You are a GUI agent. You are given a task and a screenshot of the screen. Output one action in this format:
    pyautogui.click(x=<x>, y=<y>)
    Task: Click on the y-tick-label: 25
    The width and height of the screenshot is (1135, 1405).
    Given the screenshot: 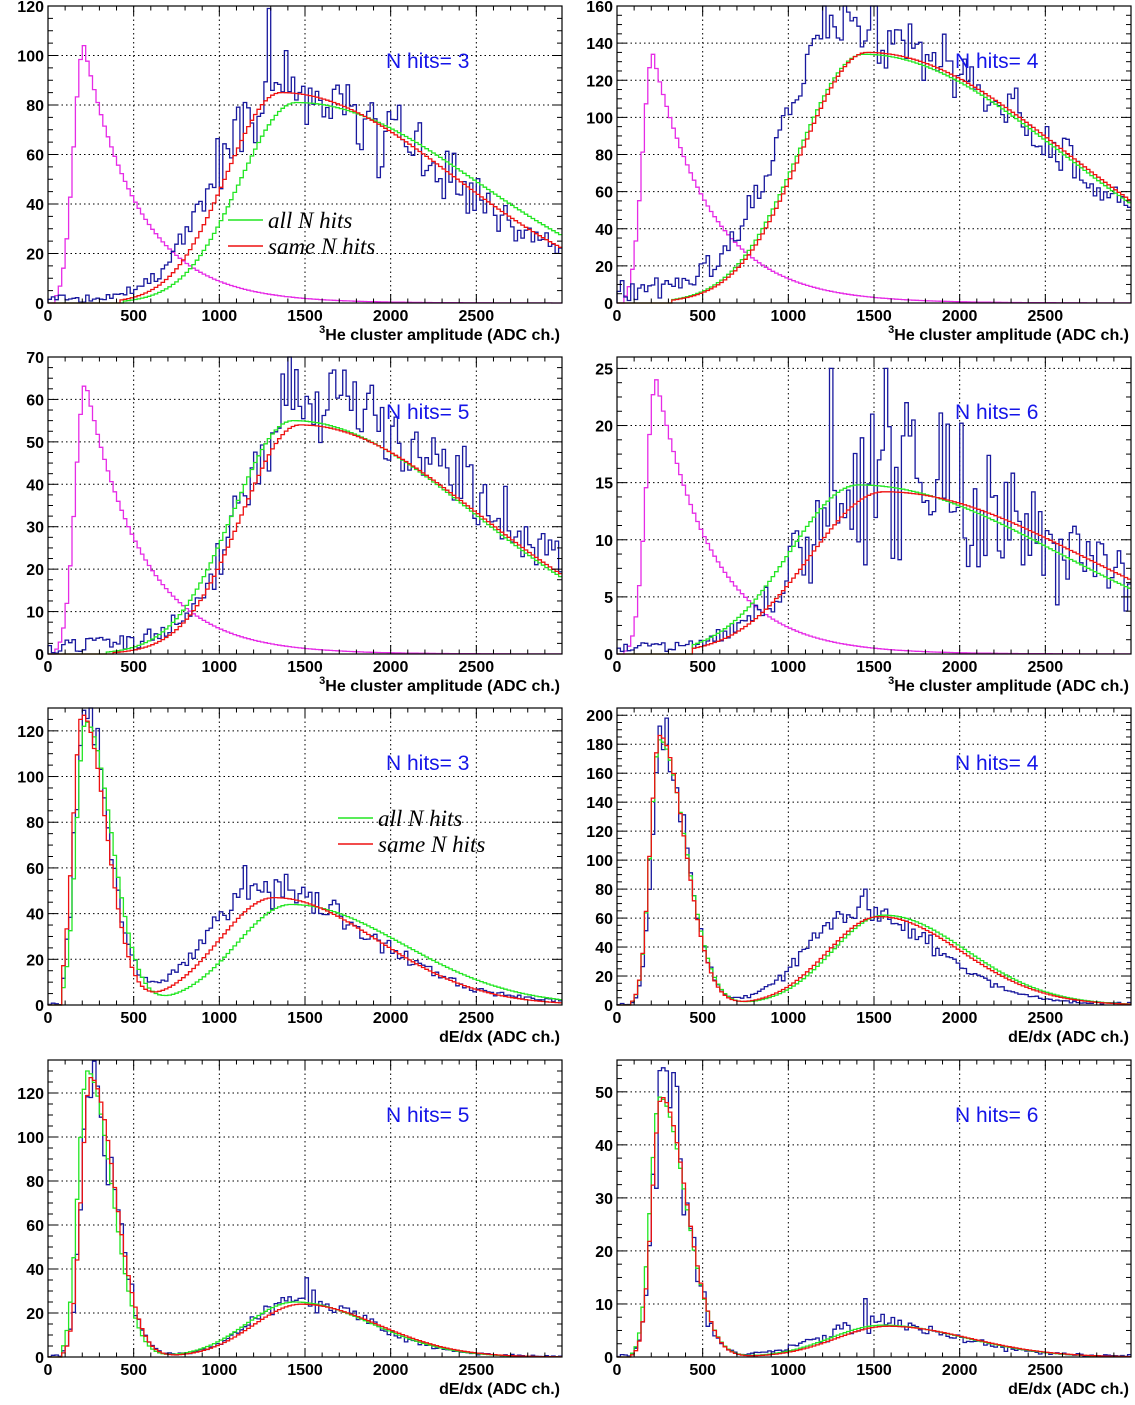 What is the action you would take?
    pyautogui.click(x=604, y=369)
    